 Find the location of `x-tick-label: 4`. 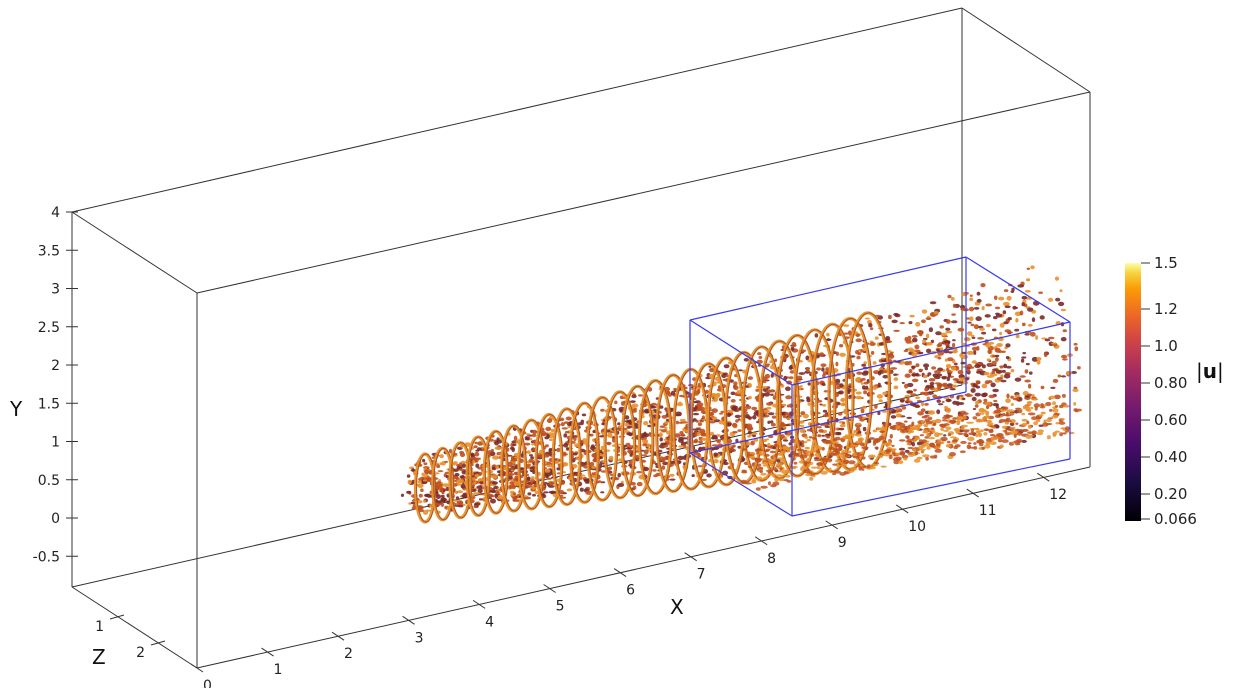

x-tick-label: 4 is located at coordinates (489, 622).